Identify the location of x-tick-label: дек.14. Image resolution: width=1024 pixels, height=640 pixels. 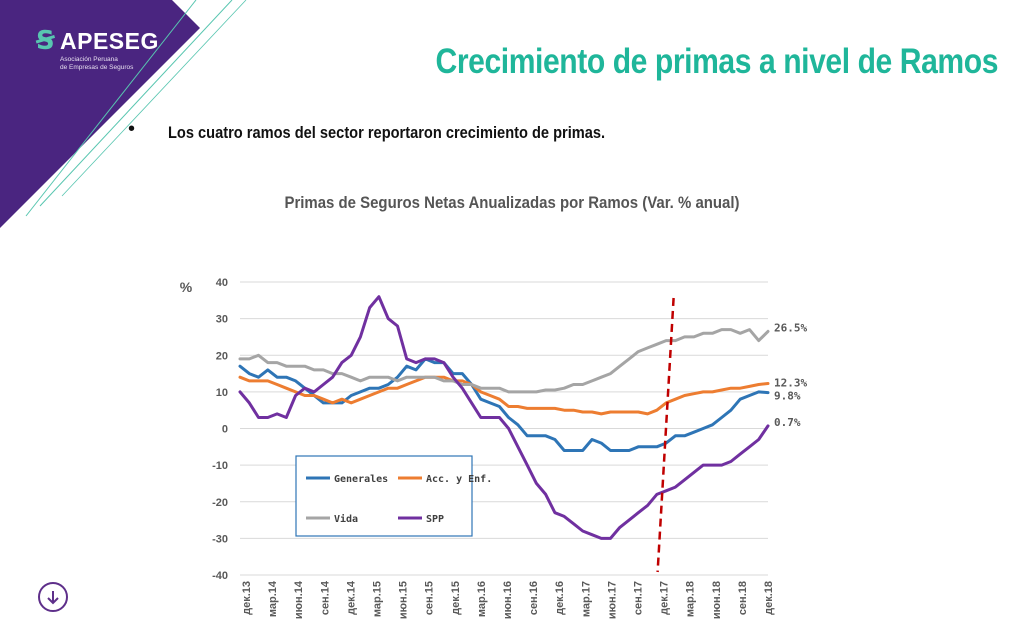
(351, 597).